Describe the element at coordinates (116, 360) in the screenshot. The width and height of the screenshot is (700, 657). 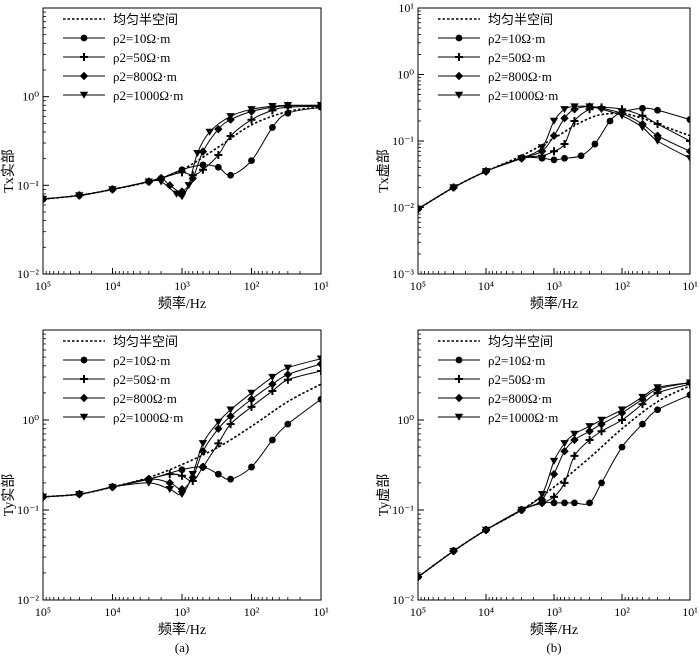
I see `legend-entry: ρ2=10Ω·m` at that location.